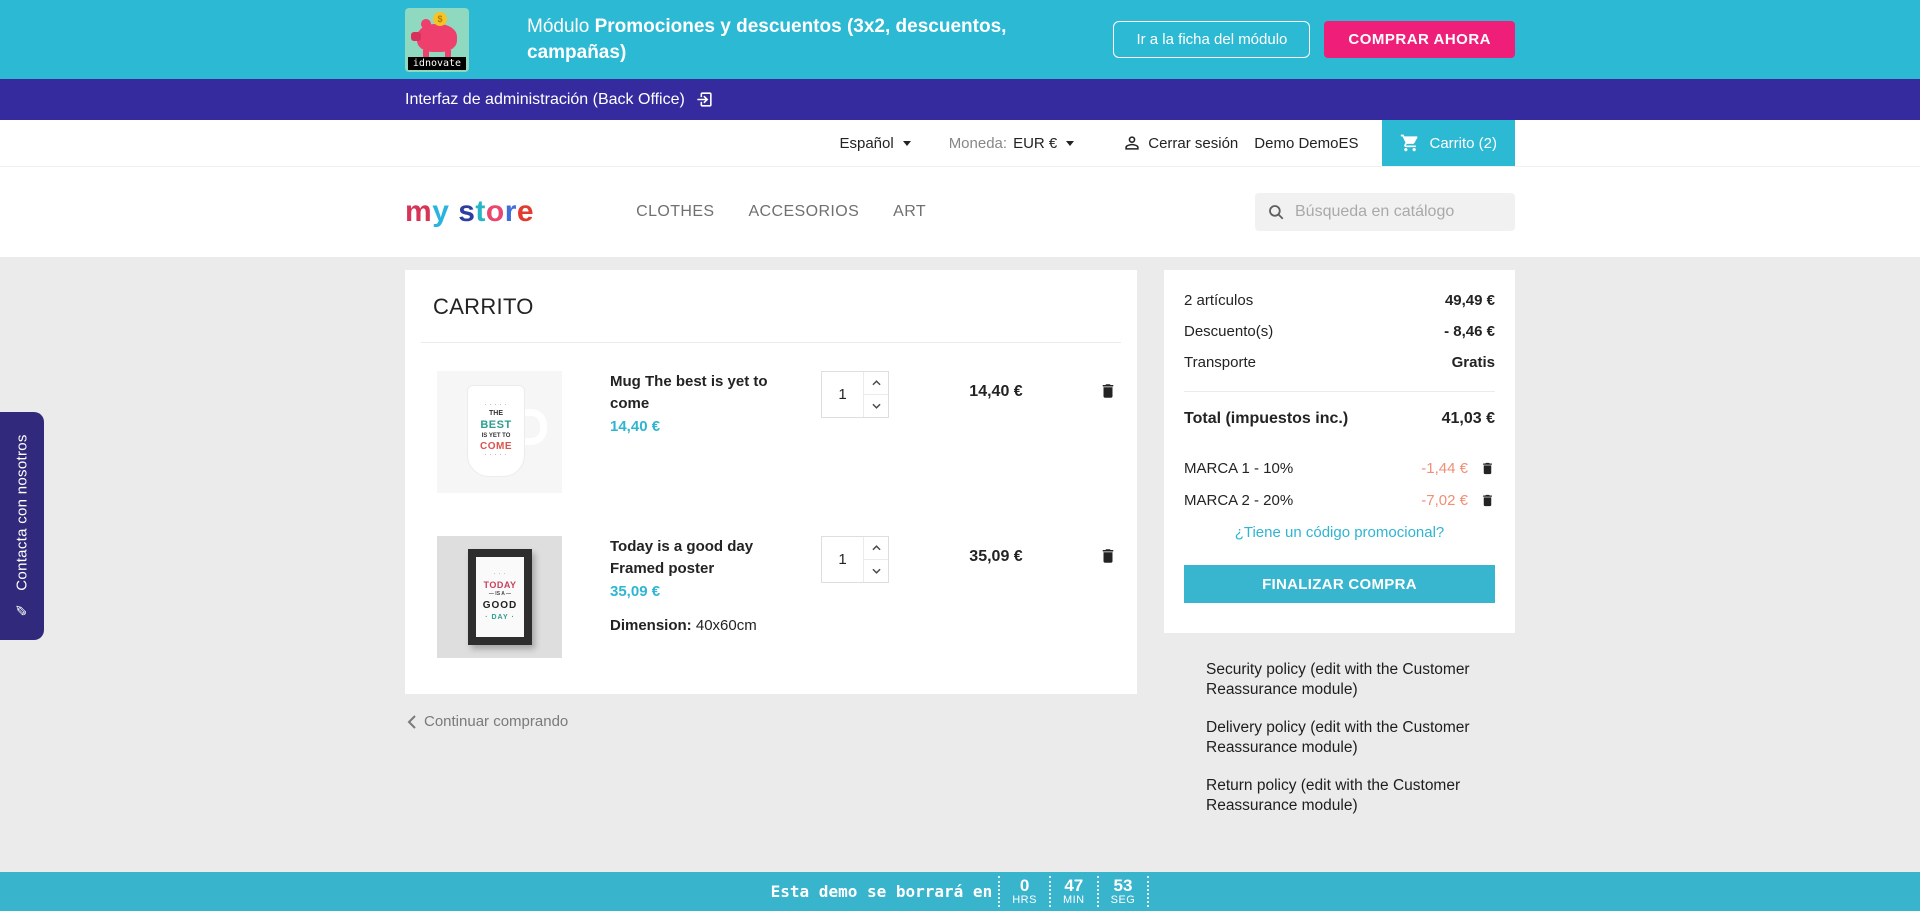 The height and width of the screenshot is (911, 1920). What do you see at coordinates (1023, 891) in the screenshot?
I see `countdown-hours: 0 HRS` at bounding box center [1023, 891].